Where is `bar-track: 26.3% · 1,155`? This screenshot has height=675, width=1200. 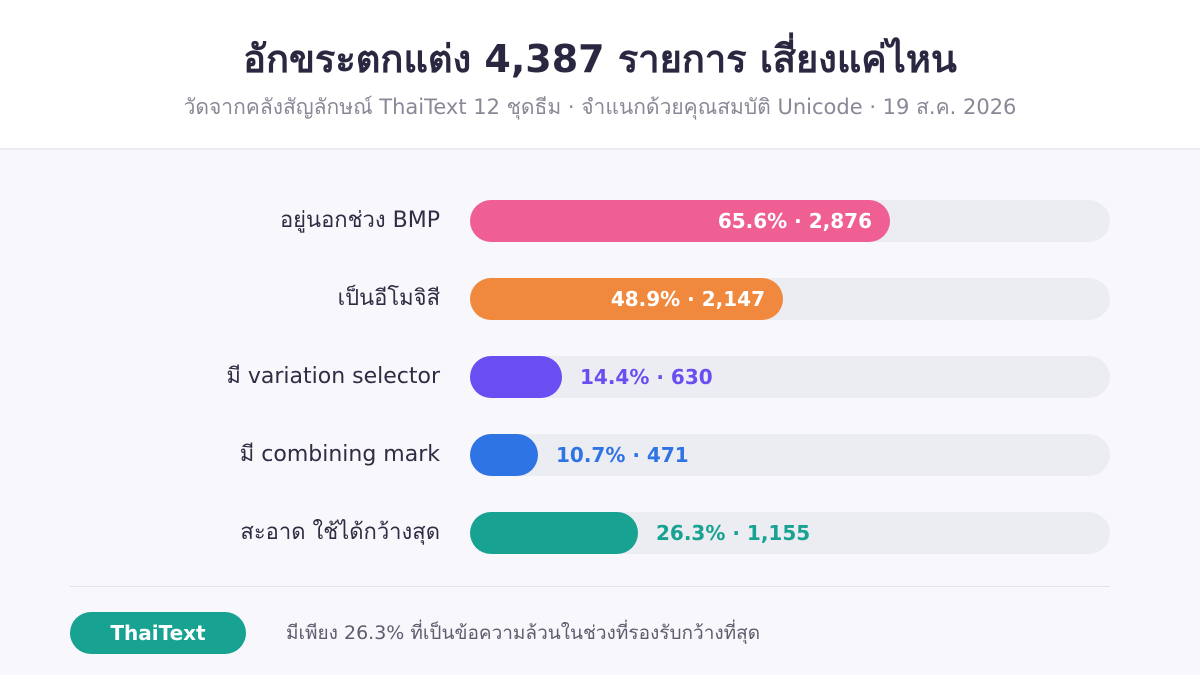
bar-track: 26.3% · 1,155 is located at coordinates (790, 533).